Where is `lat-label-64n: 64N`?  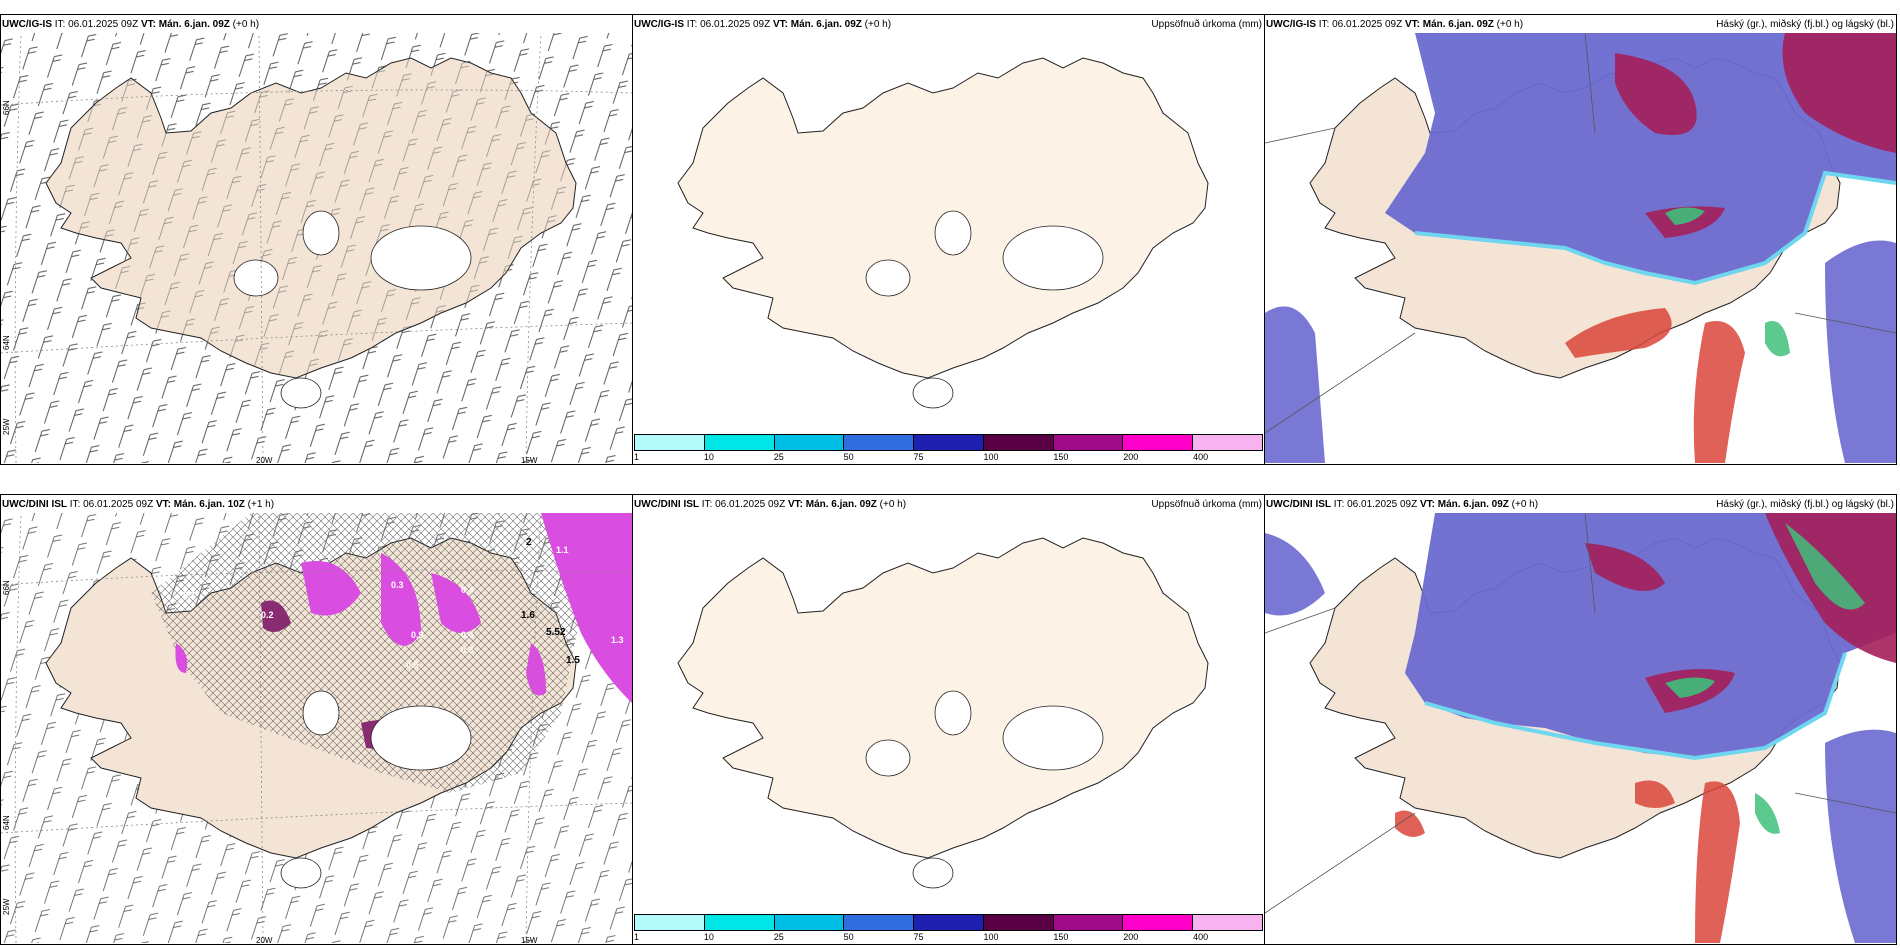 lat-label-64n: 64N is located at coordinates (6, 822).